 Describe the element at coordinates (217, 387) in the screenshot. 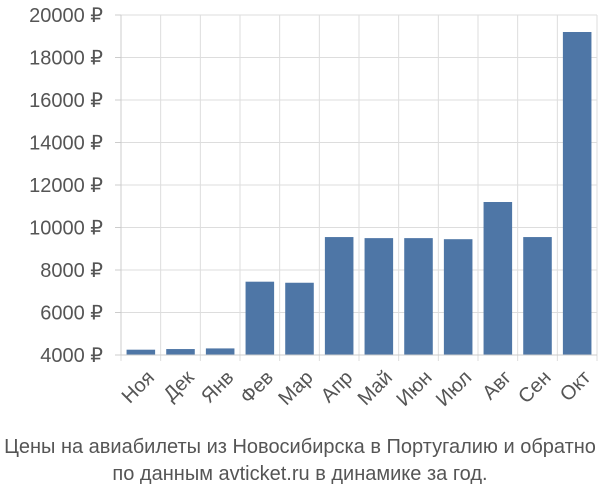

I see `x-tick-label: Янв` at that location.